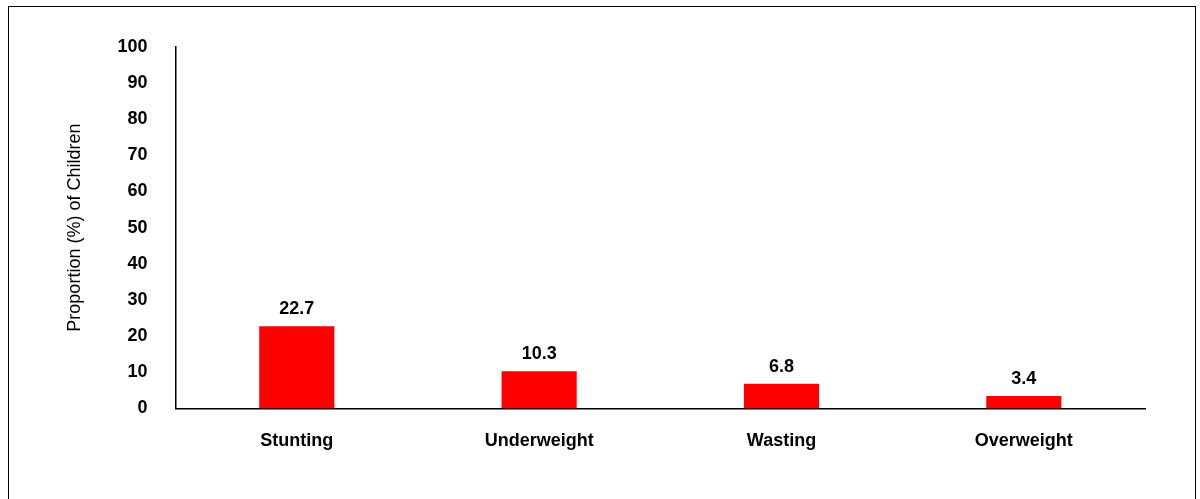  I want to click on y-tick-label: 40, so click(137, 262).